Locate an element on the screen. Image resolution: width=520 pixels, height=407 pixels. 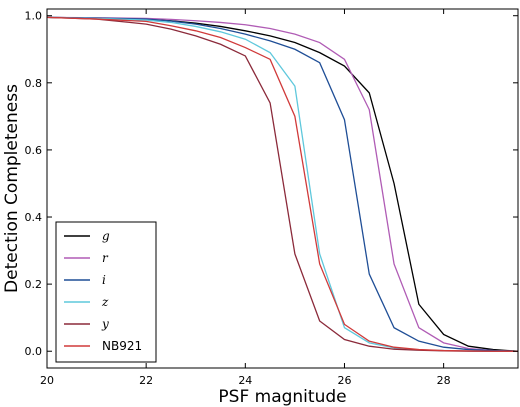
legend-label: i is located at coordinates (104, 280).